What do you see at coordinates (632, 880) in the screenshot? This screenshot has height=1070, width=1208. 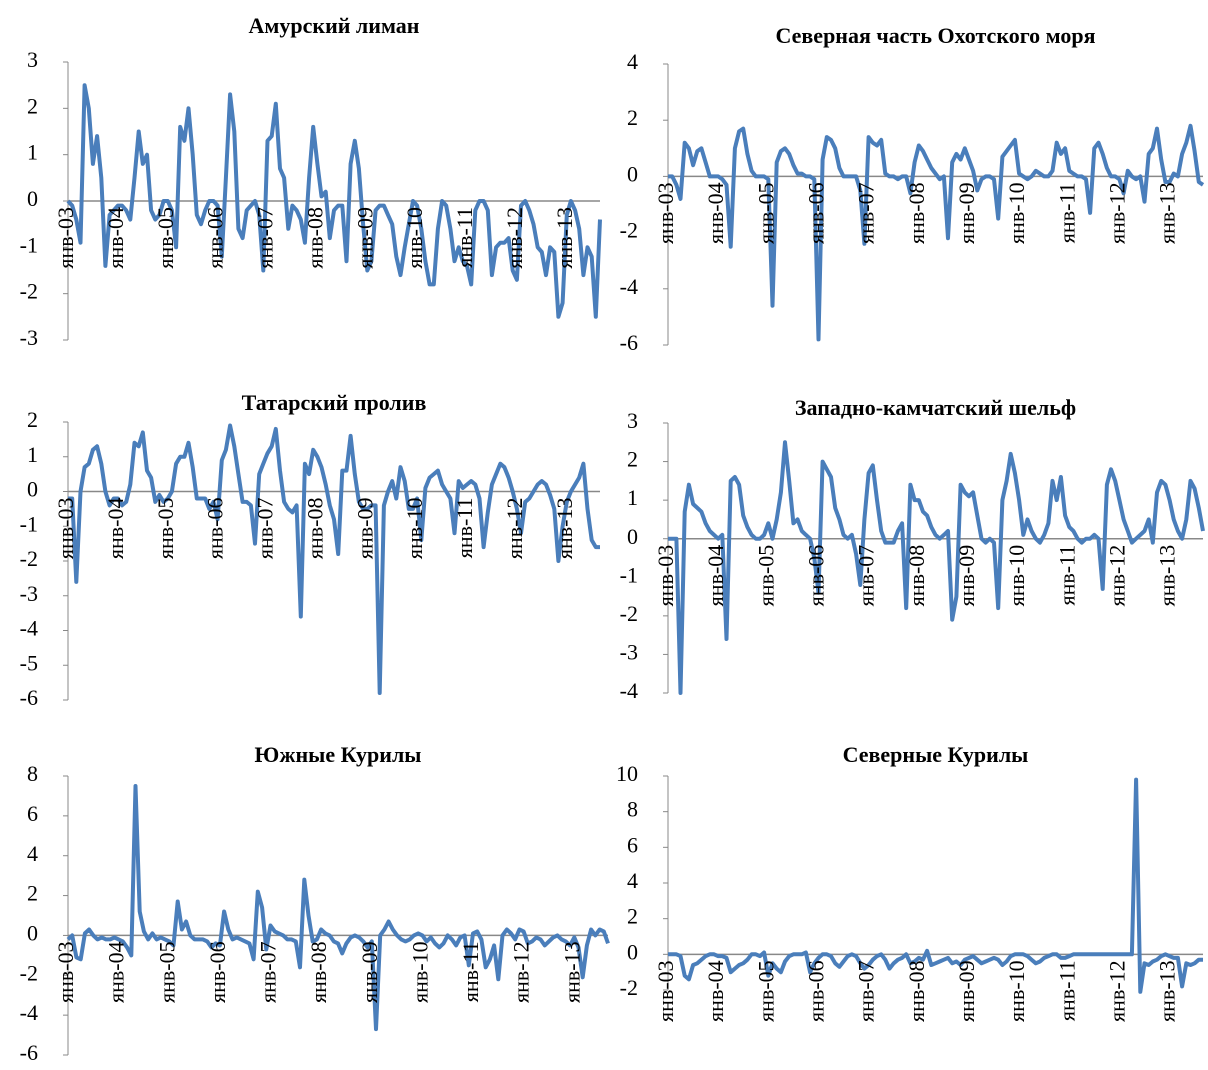 I see `y-tick-label: 4` at bounding box center [632, 880].